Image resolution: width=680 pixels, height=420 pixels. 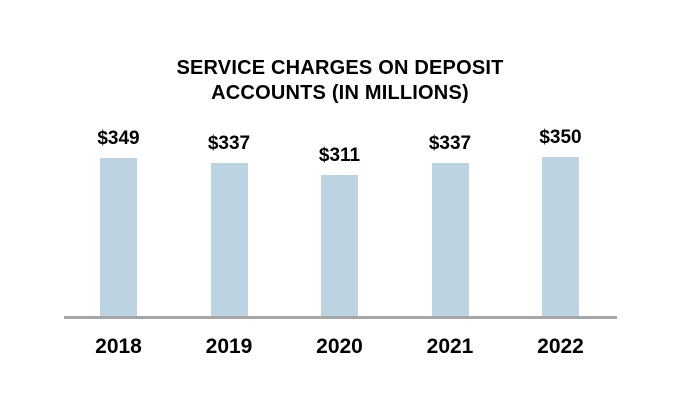 I want to click on x-axis-line, so click(x=340, y=317).